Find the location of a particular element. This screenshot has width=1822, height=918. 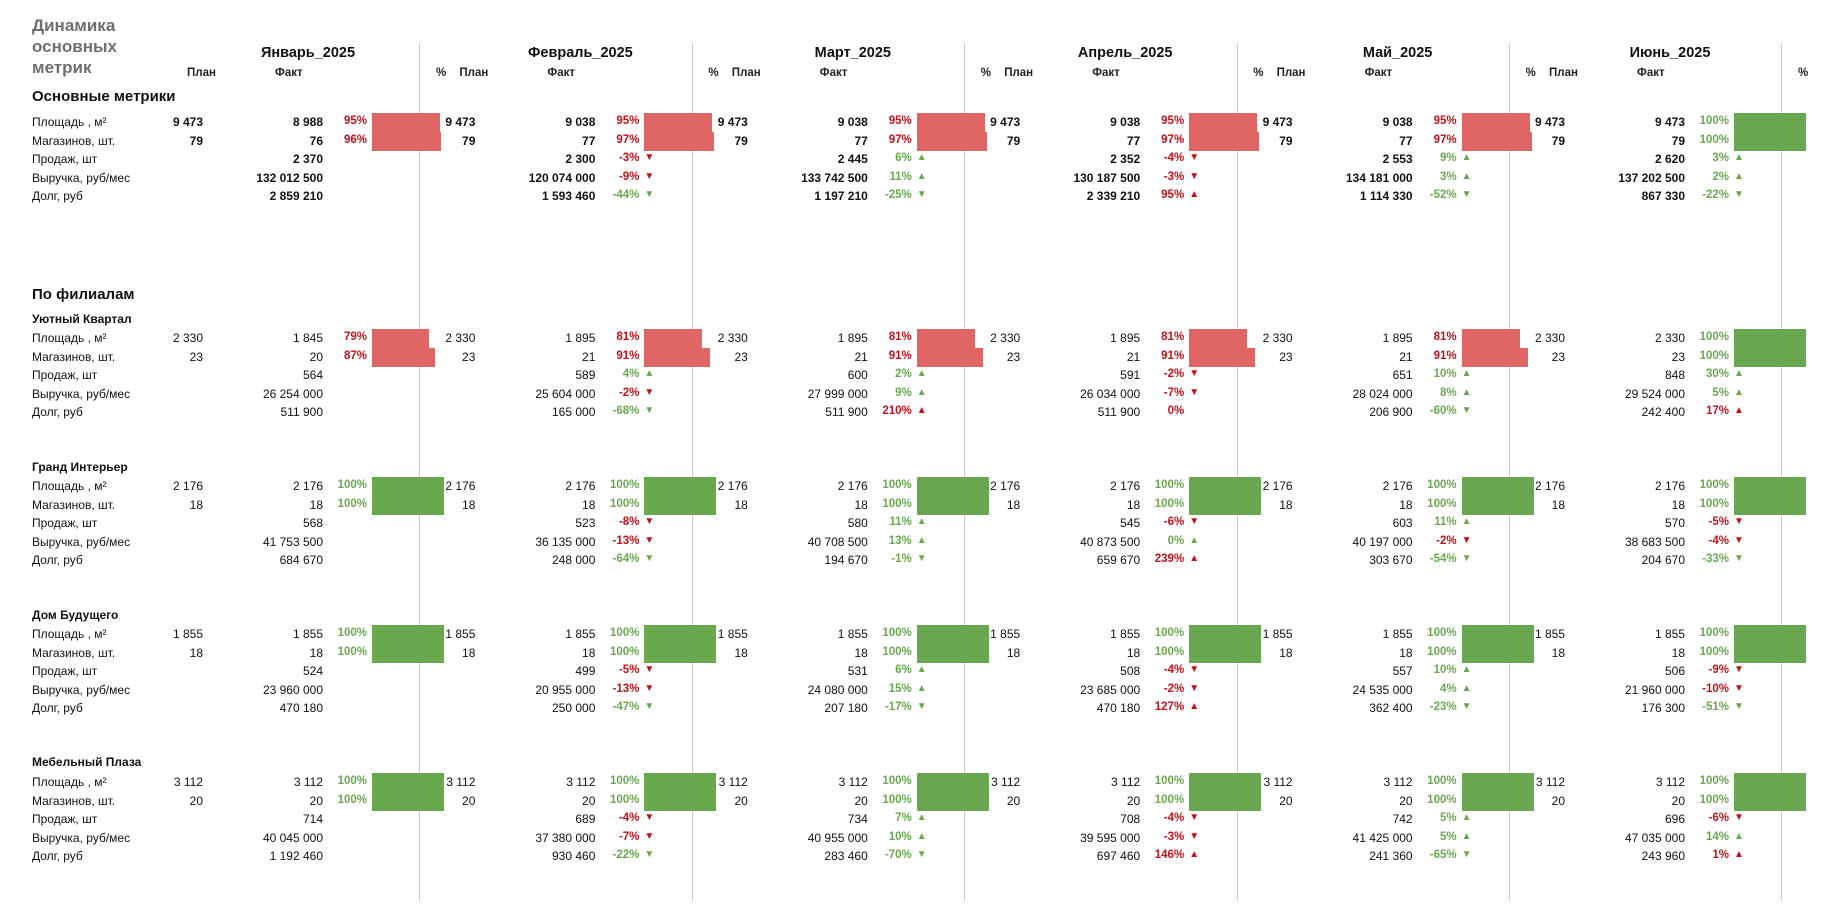

fact-value: 77 is located at coordinates (1406, 140).